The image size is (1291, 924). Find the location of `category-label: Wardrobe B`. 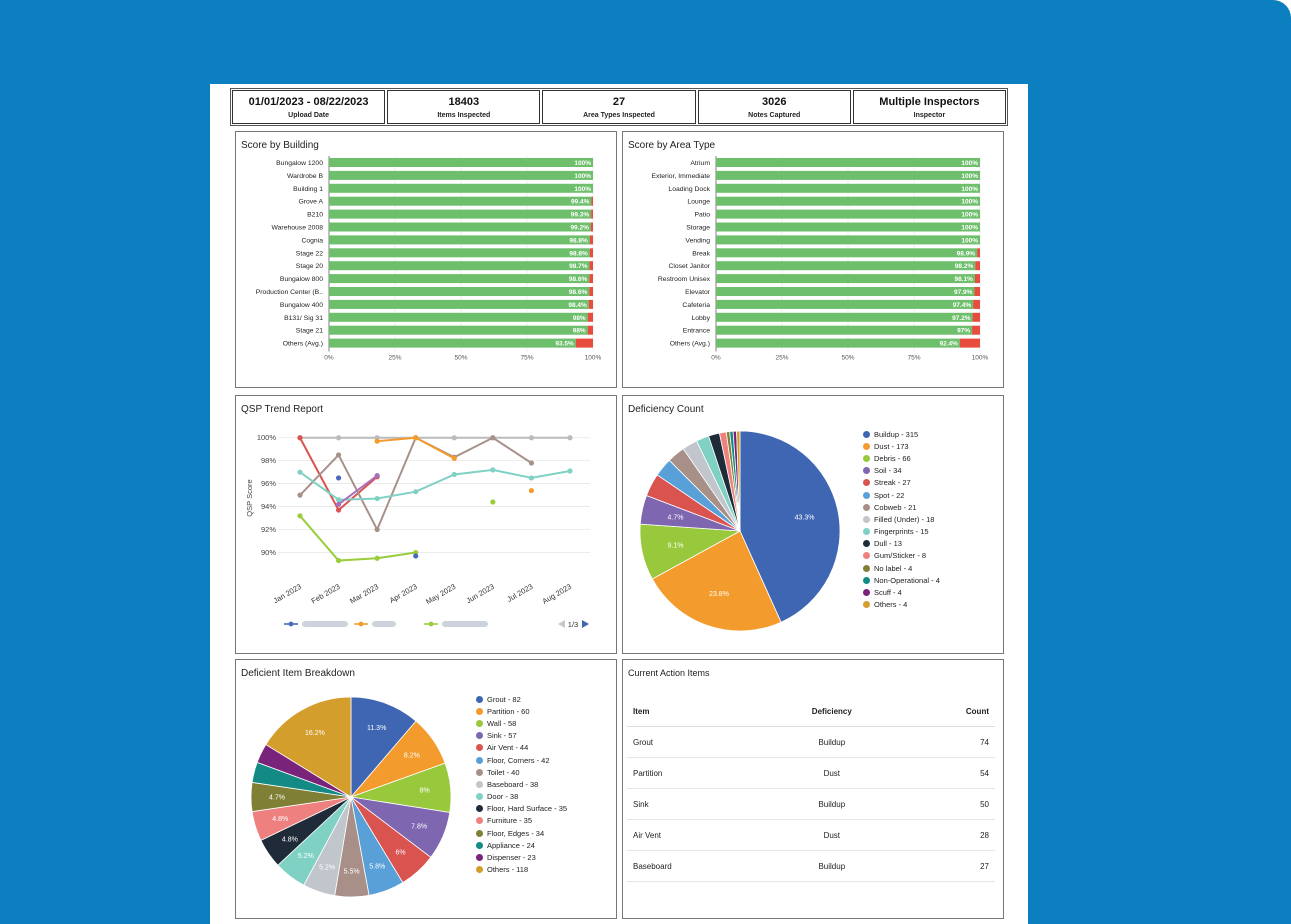

category-label: Wardrobe B is located at coordinates (305, 176).